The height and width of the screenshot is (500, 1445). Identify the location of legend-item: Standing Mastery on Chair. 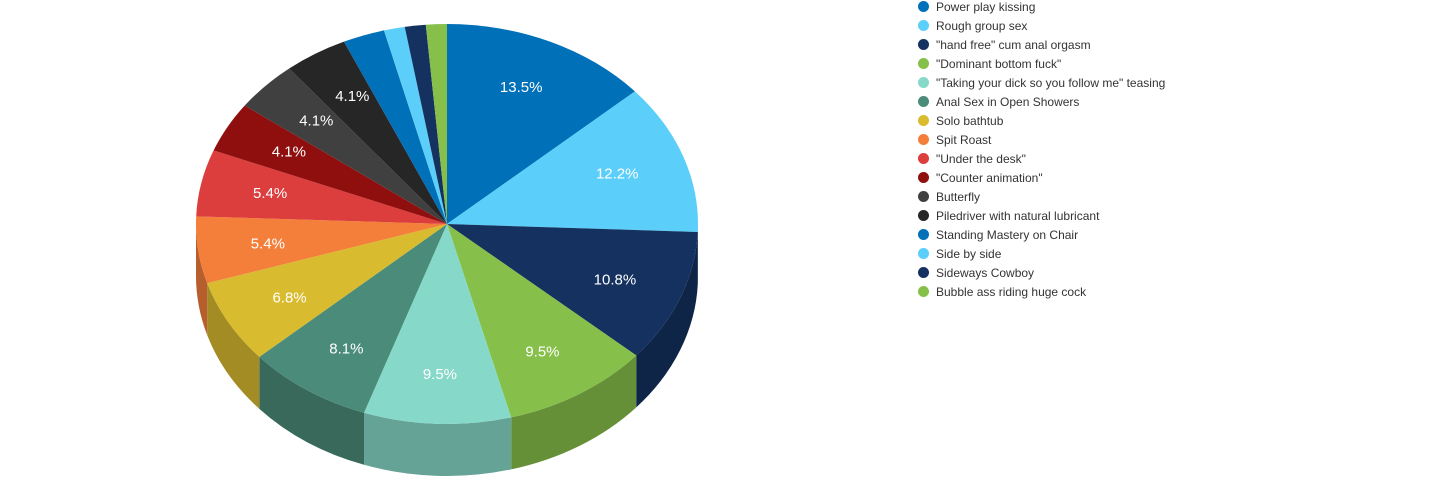
(1041, 234).